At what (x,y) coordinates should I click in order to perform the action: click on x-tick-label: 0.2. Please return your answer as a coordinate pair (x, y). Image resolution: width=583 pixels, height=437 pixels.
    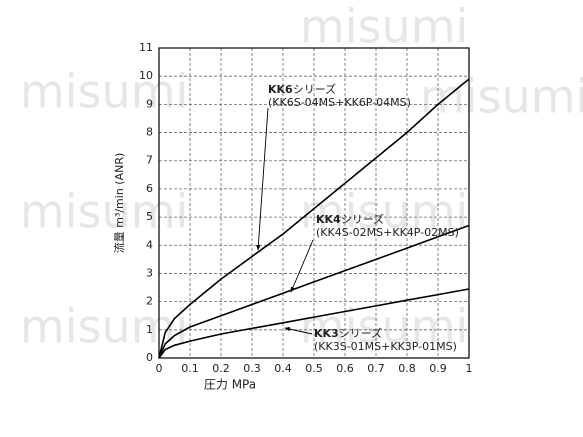
    Looking at the image, I should click on (221, 368).